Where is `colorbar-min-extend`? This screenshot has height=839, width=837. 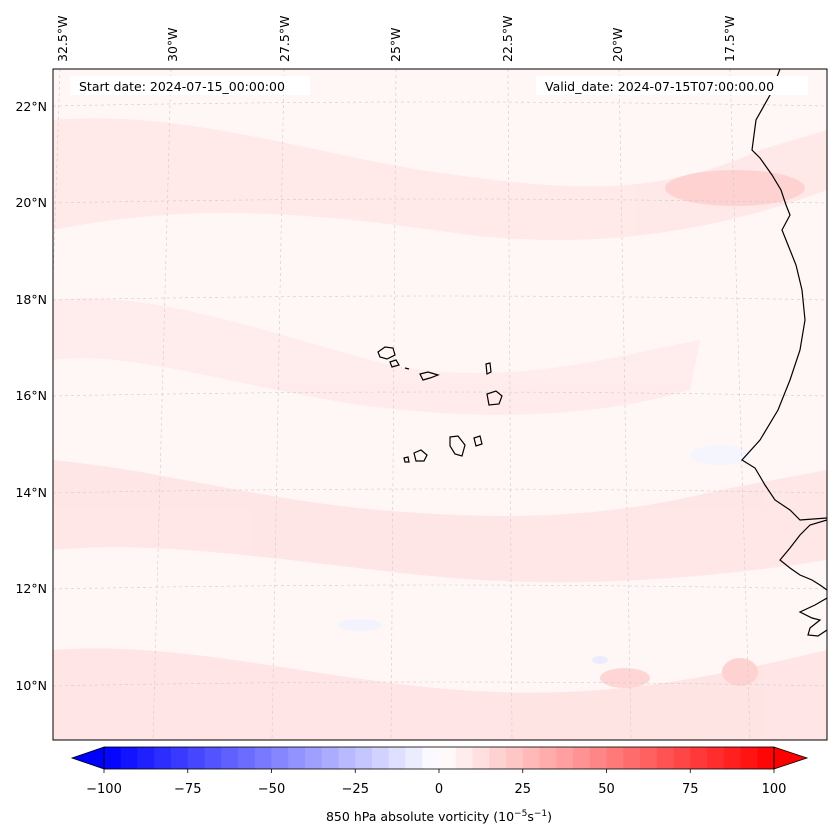 colorbar-min-extend is located at coordinates (87, 758).